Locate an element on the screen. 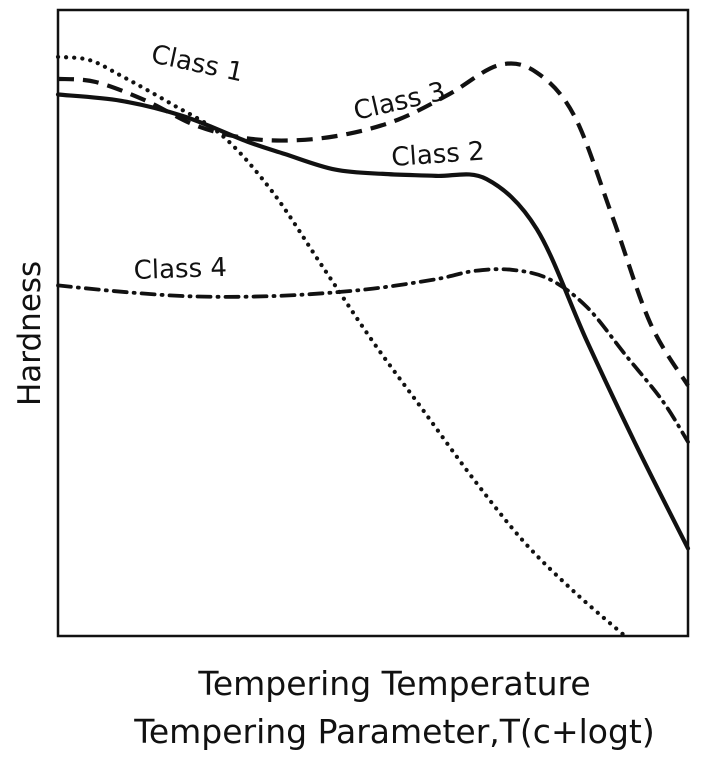 The width and height of the screenshot is (709, 757). x-axis-label-secondary: Tempering Parameter,T(c+logt) is located at coordinates (394, 731).